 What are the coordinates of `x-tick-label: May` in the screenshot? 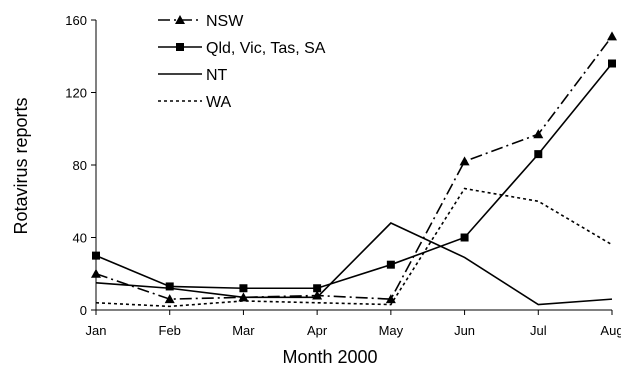 It's located at (391, 330).